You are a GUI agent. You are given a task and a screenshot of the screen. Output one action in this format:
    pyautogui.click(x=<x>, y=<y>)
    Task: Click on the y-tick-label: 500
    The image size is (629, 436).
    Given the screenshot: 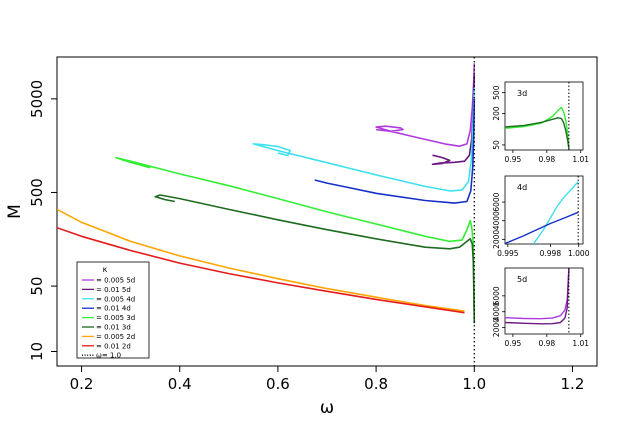 What is the action you would take?
    pyautogui.click(x=37, y=192)
    